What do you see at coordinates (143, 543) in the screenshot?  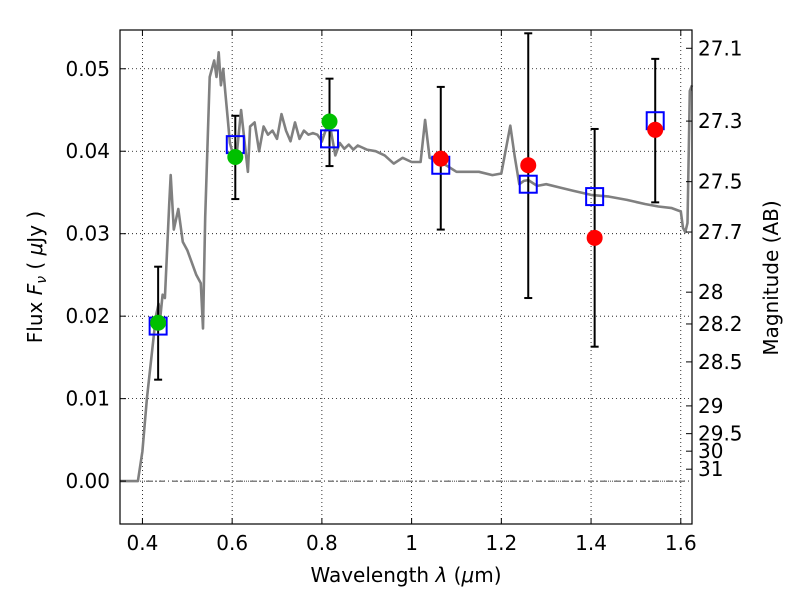 I see `x-tick-label: 0.4` at bounding box center [143, 543].